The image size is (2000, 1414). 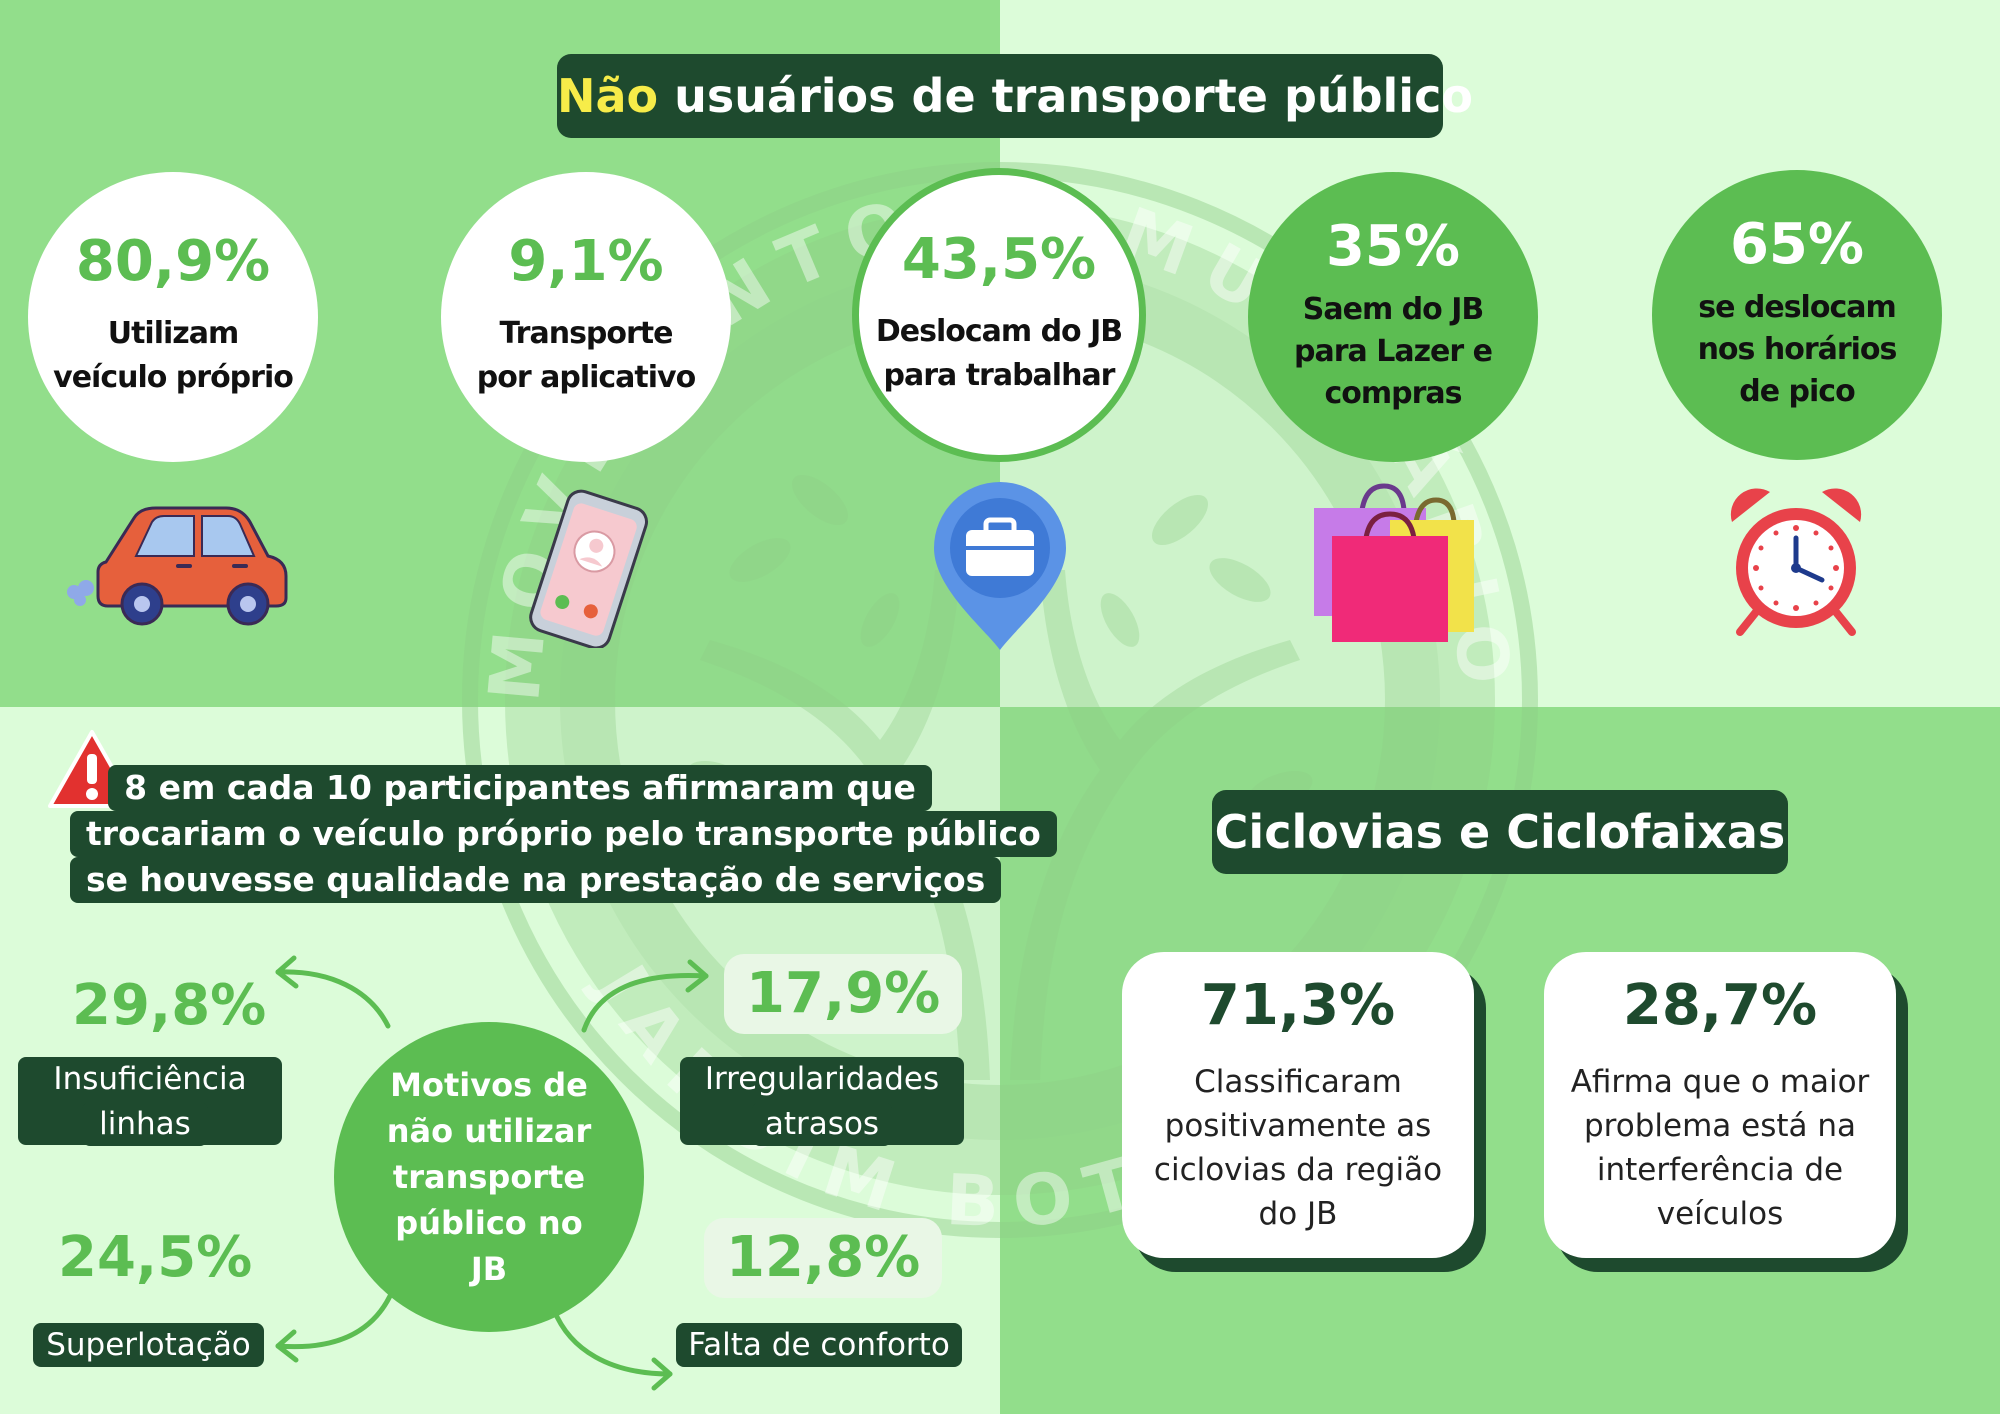 I want to click on motivo-label: Falta de conforto, so click(x=819, y=1345).